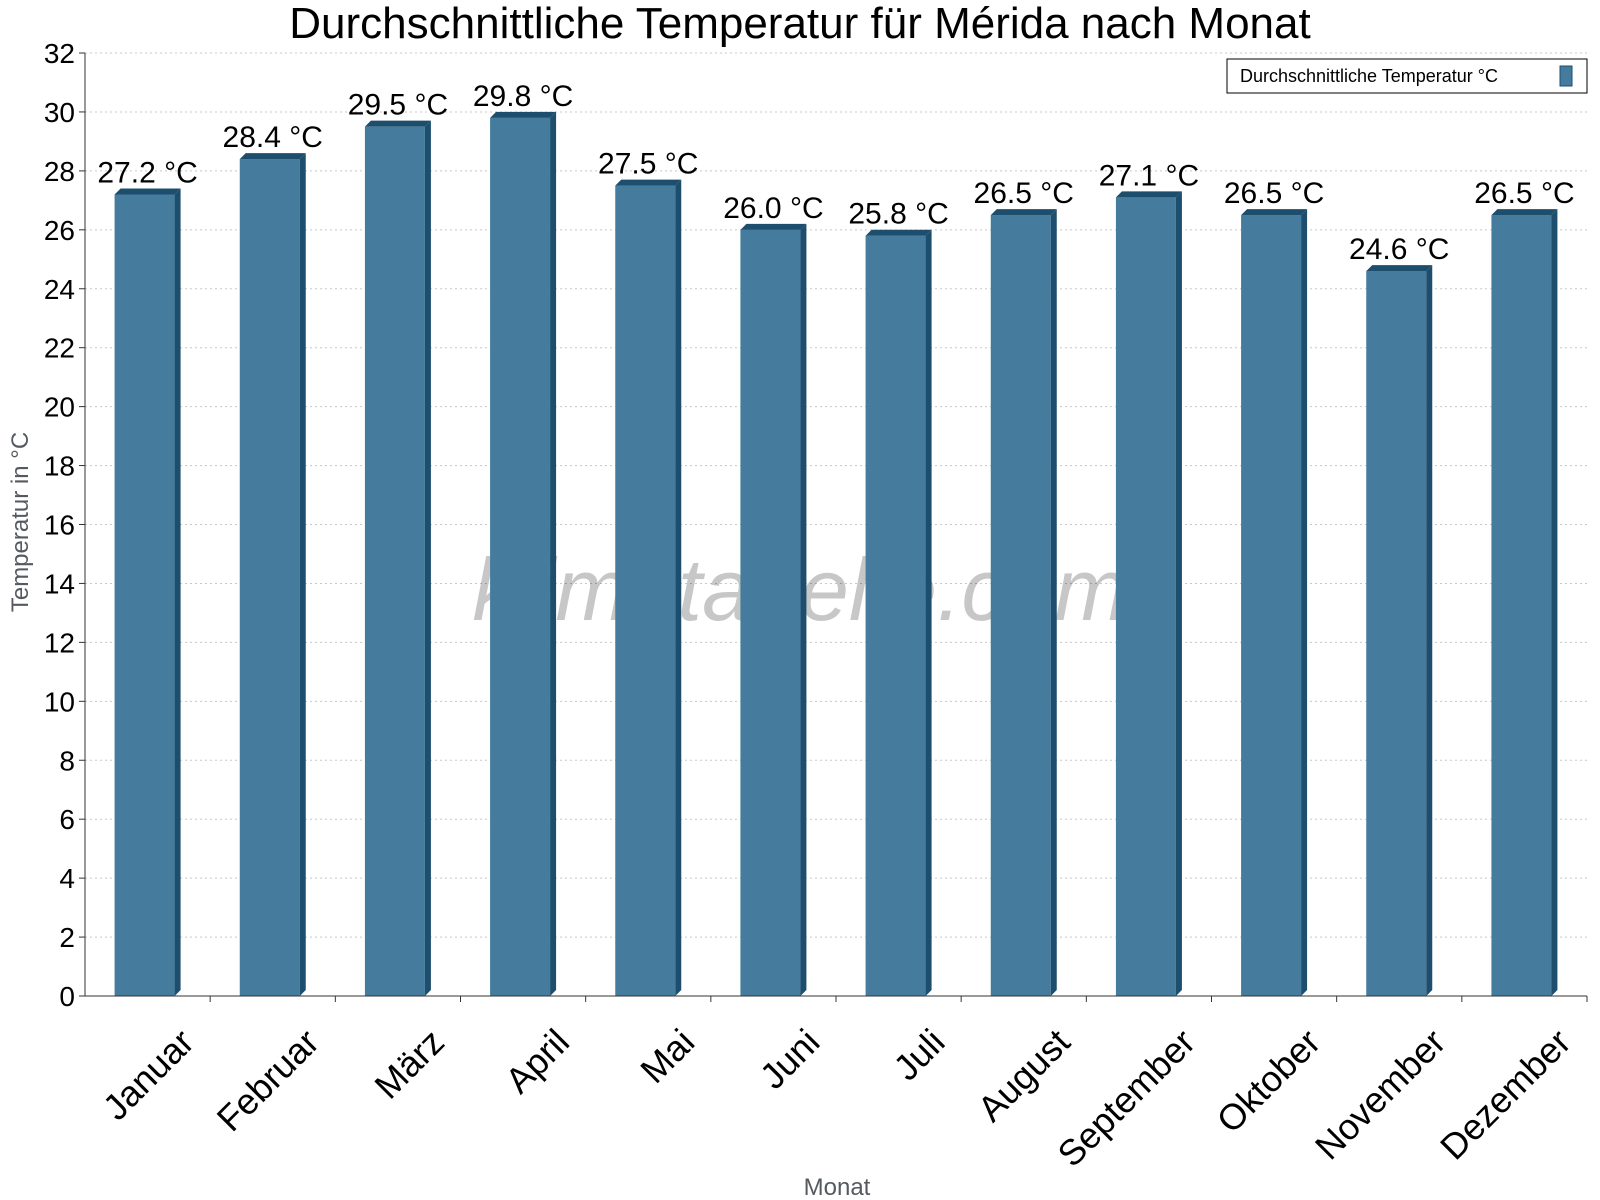 This screenshot has width=1600, height=1200. Describe the element at coordinates (1566, 76) in the screenshot. I see `legend-swatch` at that location.